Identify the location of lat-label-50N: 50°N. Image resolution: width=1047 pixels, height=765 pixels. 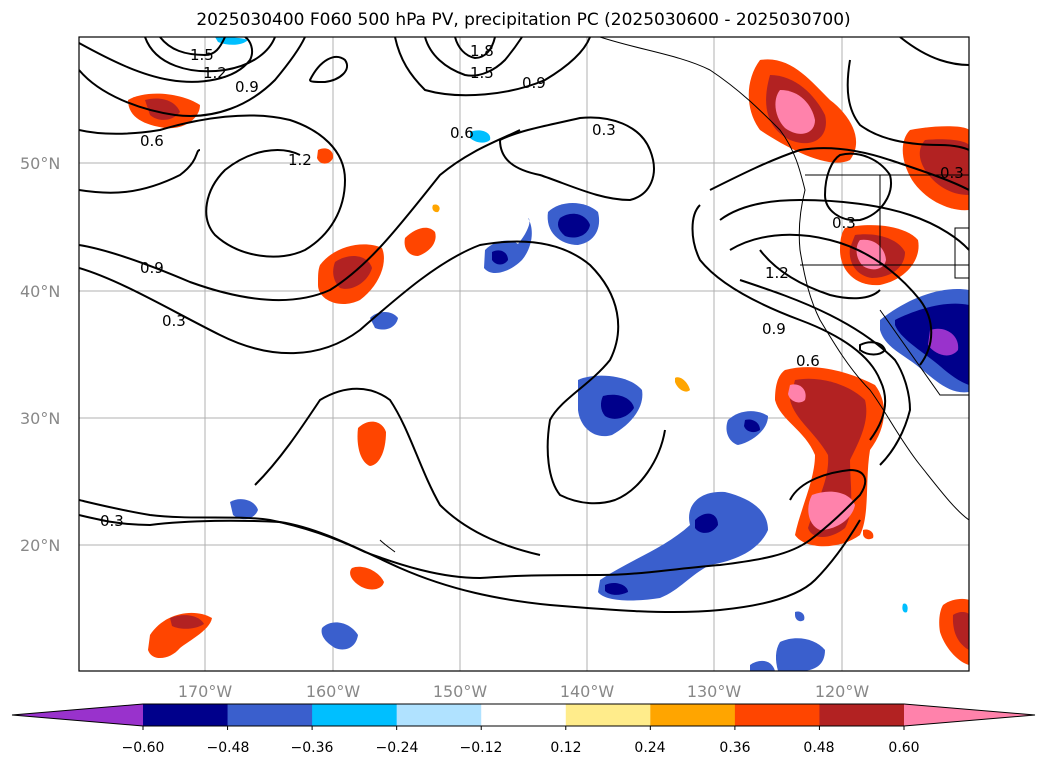
(40, 163).